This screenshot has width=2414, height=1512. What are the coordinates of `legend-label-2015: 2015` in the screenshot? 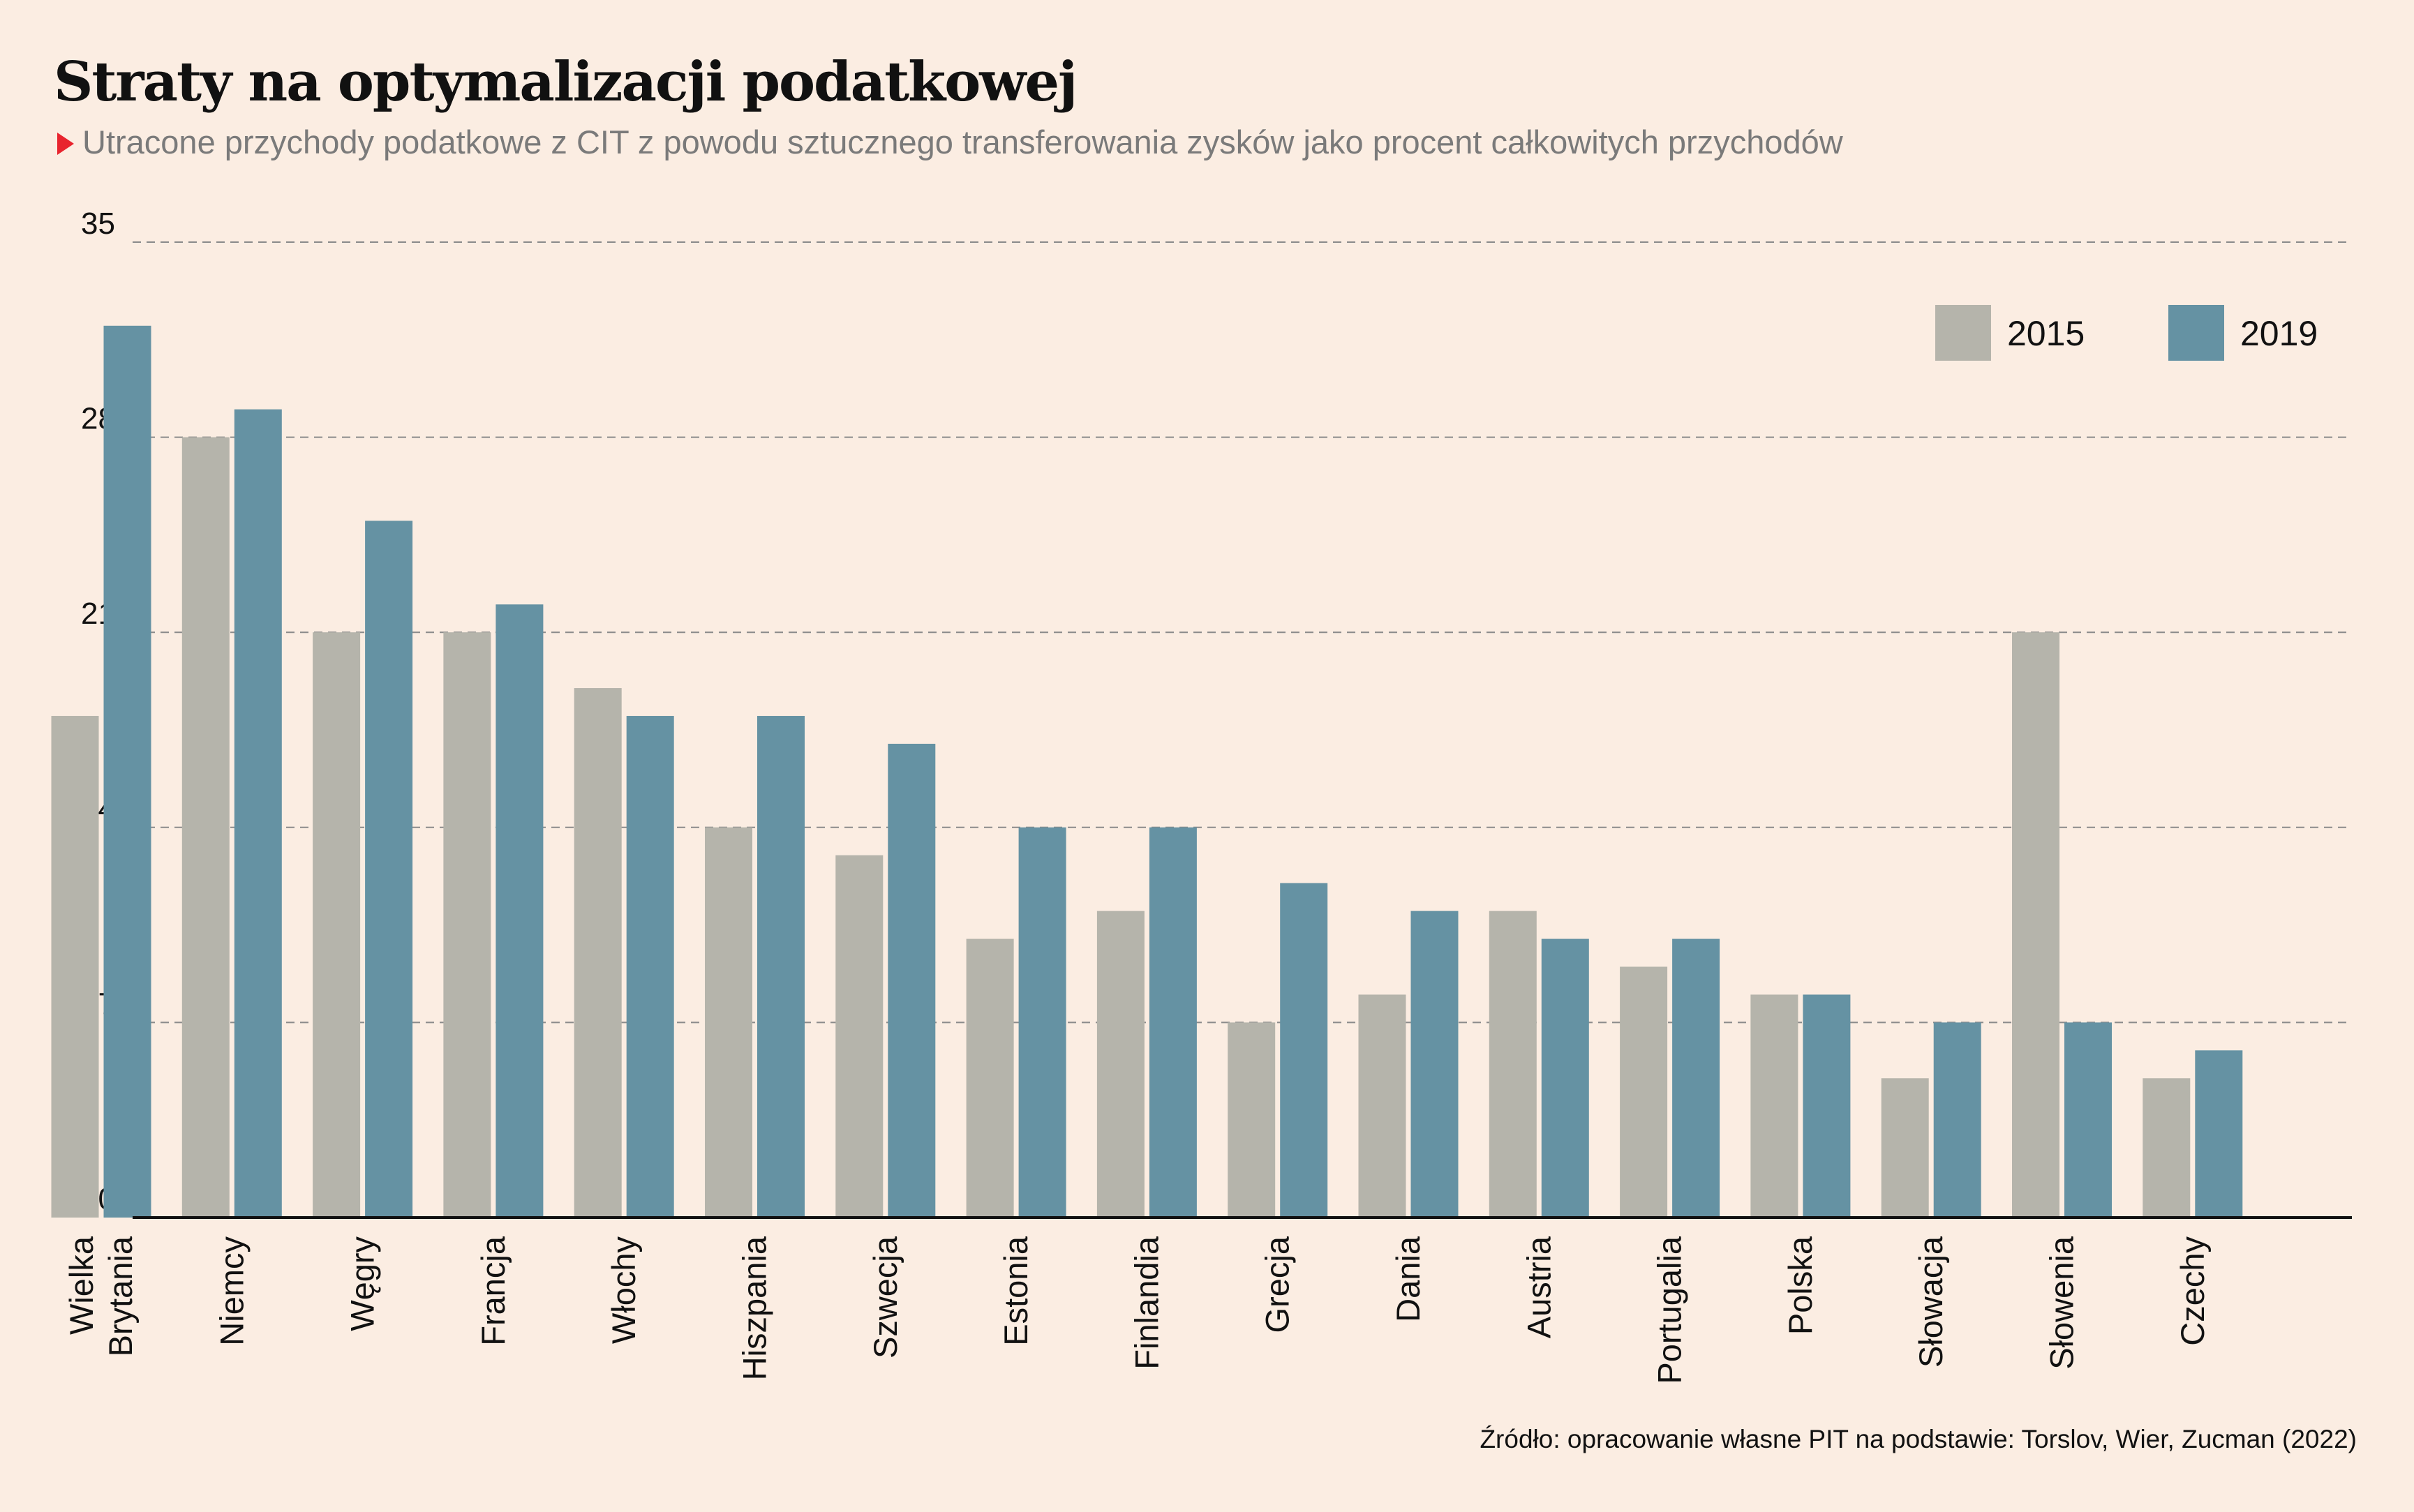 It's located at (2046, 333).